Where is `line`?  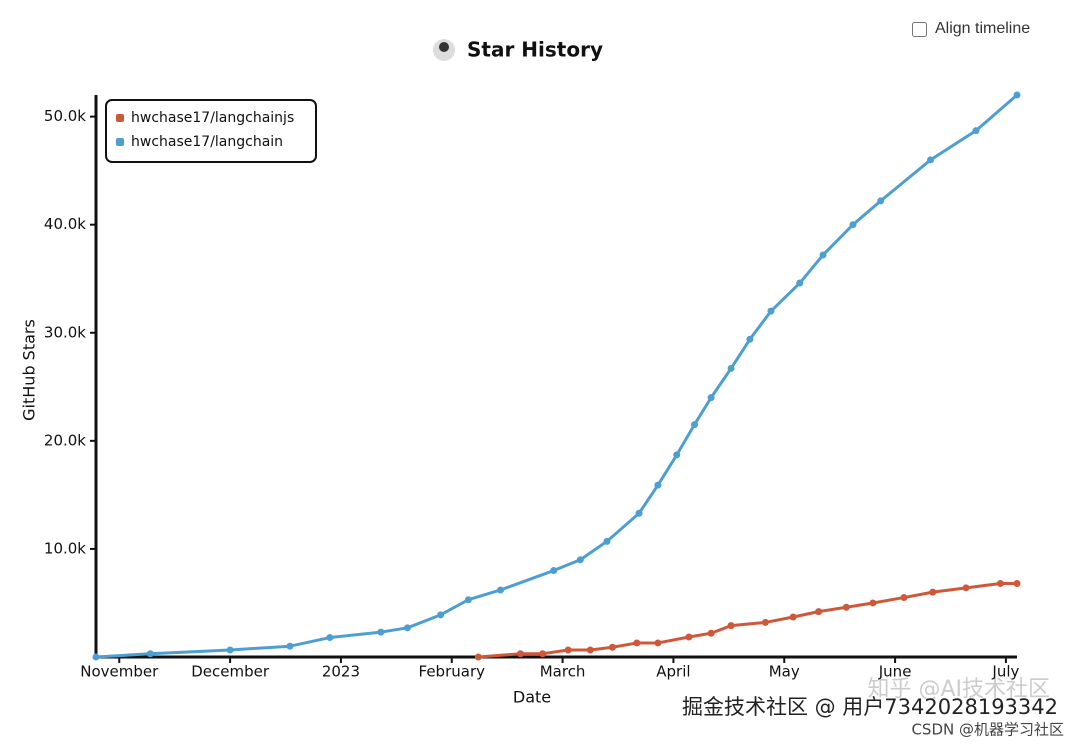
line is located at coordinates (747, 620).